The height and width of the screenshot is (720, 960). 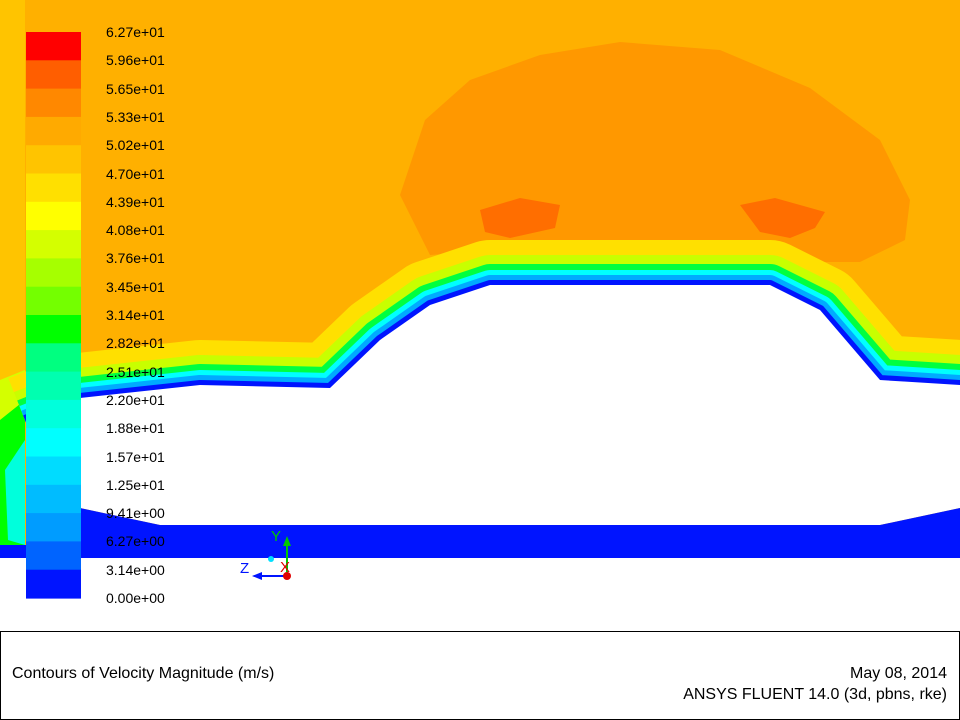 What do you see at coordinates (15, 492) in the screenshot?
I see `left-low-speed-region-core` at bounding box center [15, 492].